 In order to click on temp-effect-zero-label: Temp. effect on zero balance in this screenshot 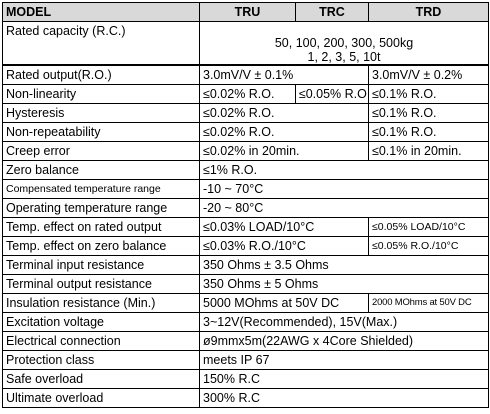, I will do `click(101, 246)`.